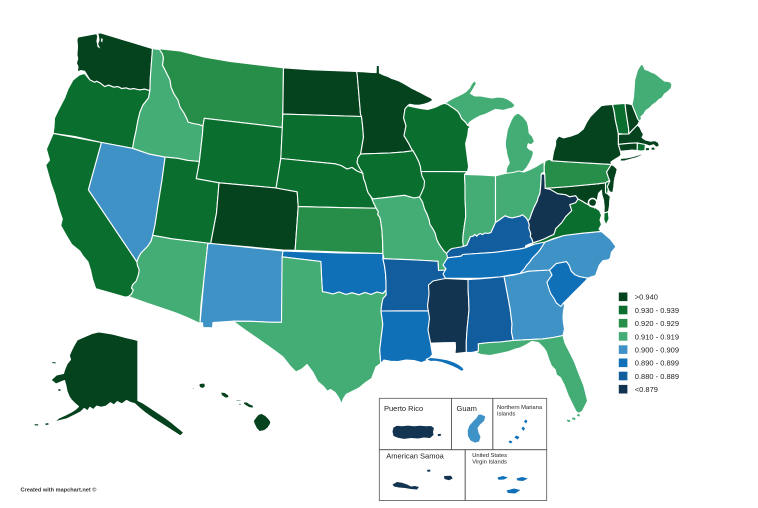 This screenshot has height=508, width=758. What do you see at coordinates (657, 350) in the screenshot?
I see `svg-text: 0.900 - 0.909` at bounding box center [657, 350].